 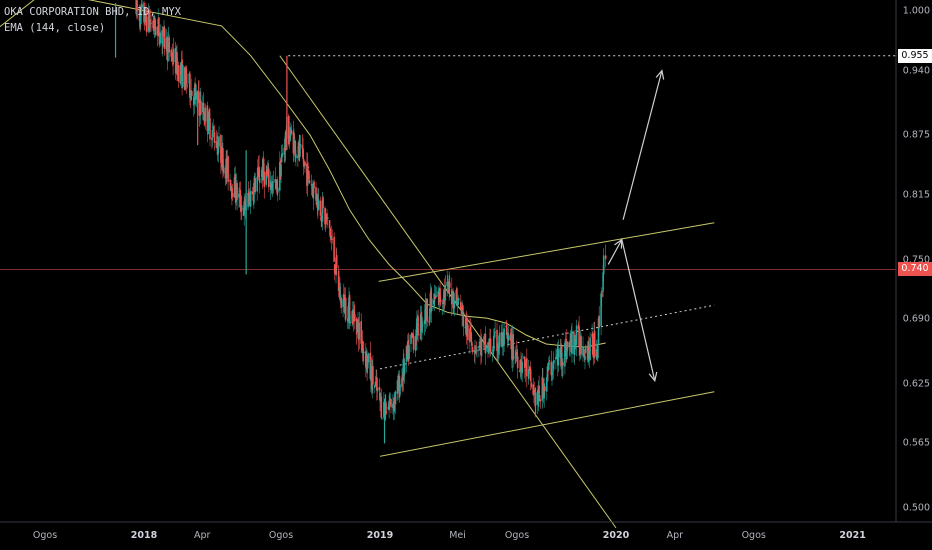 I want to click on arrow-up-line, so click(x=642, y=145).